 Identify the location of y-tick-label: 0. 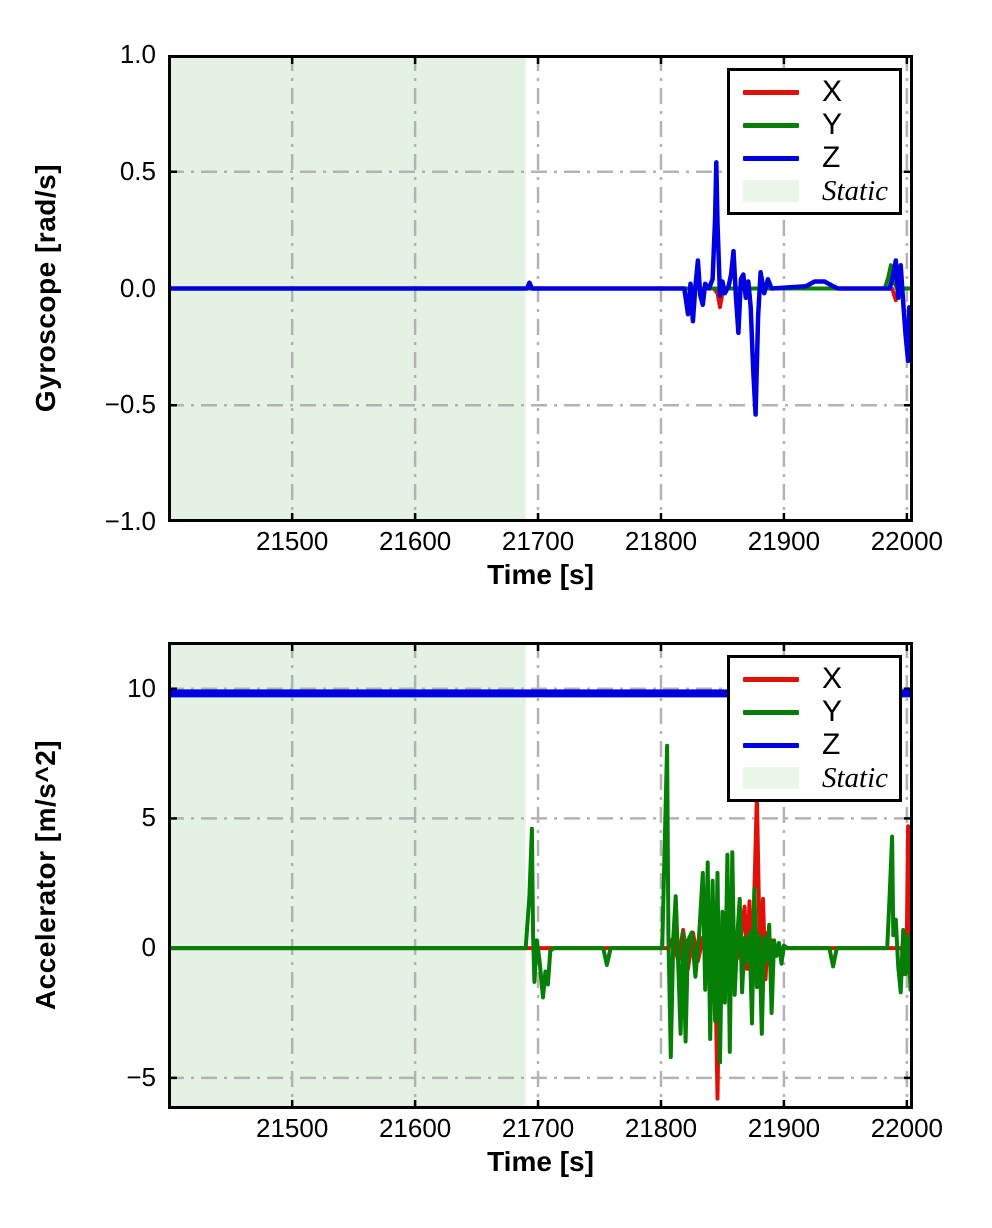
(148, 947).